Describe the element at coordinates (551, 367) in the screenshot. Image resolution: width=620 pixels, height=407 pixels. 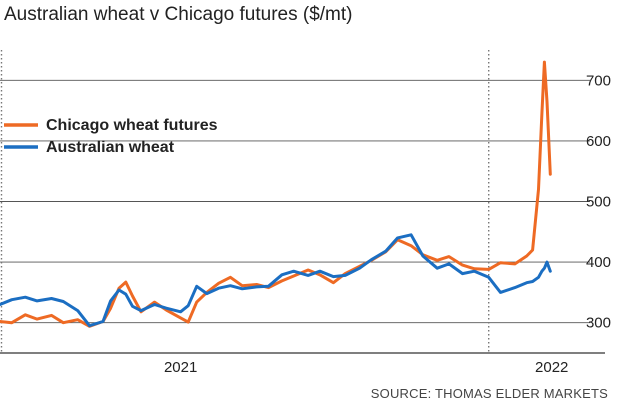
I see `x-tick-label-2022: 2022` at that location.